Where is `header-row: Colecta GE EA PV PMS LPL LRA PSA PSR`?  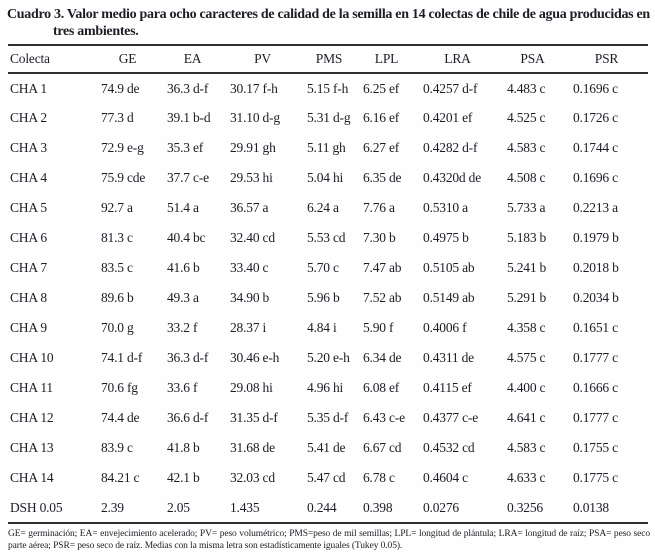
header-row: Colecta GE EA PV PMS LPL LRA PSA PSR is located at coordinates (328, 59).